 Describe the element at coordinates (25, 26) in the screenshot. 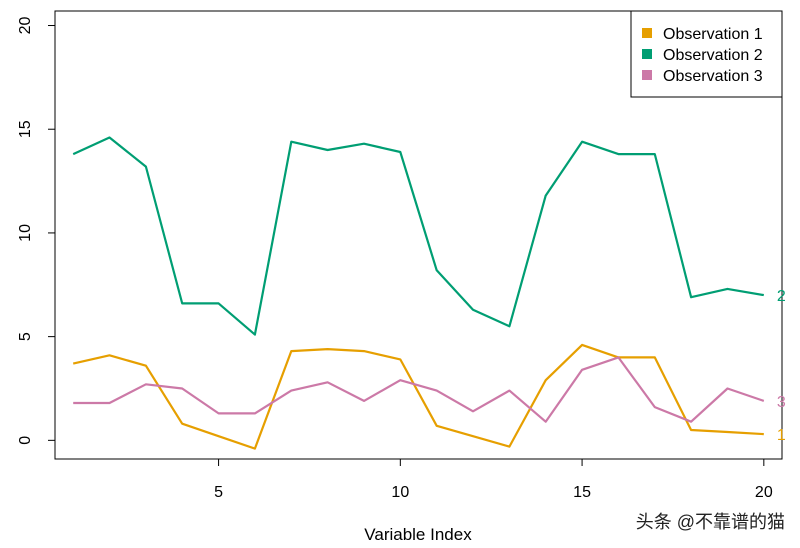

I see `y-tick-label: 20` at that location.